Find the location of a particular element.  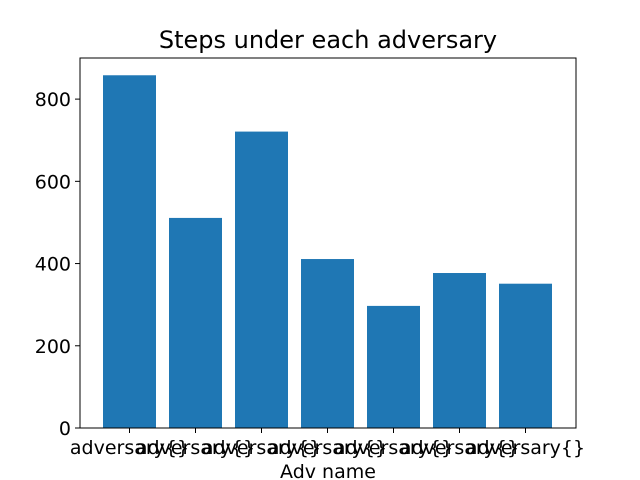

x-axis-label: Adv name is located at coordinates (328, 470).